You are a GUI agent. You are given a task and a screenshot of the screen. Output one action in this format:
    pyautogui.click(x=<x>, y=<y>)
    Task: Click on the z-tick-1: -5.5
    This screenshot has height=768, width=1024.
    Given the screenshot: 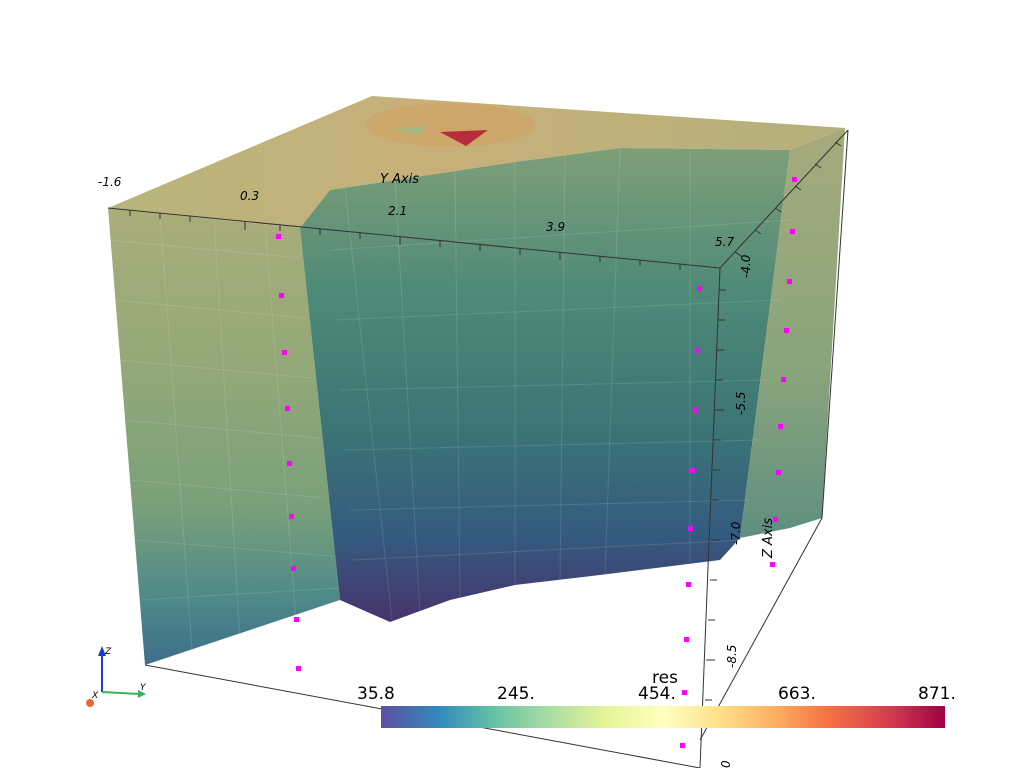 What is the action you would take?
    pyautogui.click(x=741, y=403)
    